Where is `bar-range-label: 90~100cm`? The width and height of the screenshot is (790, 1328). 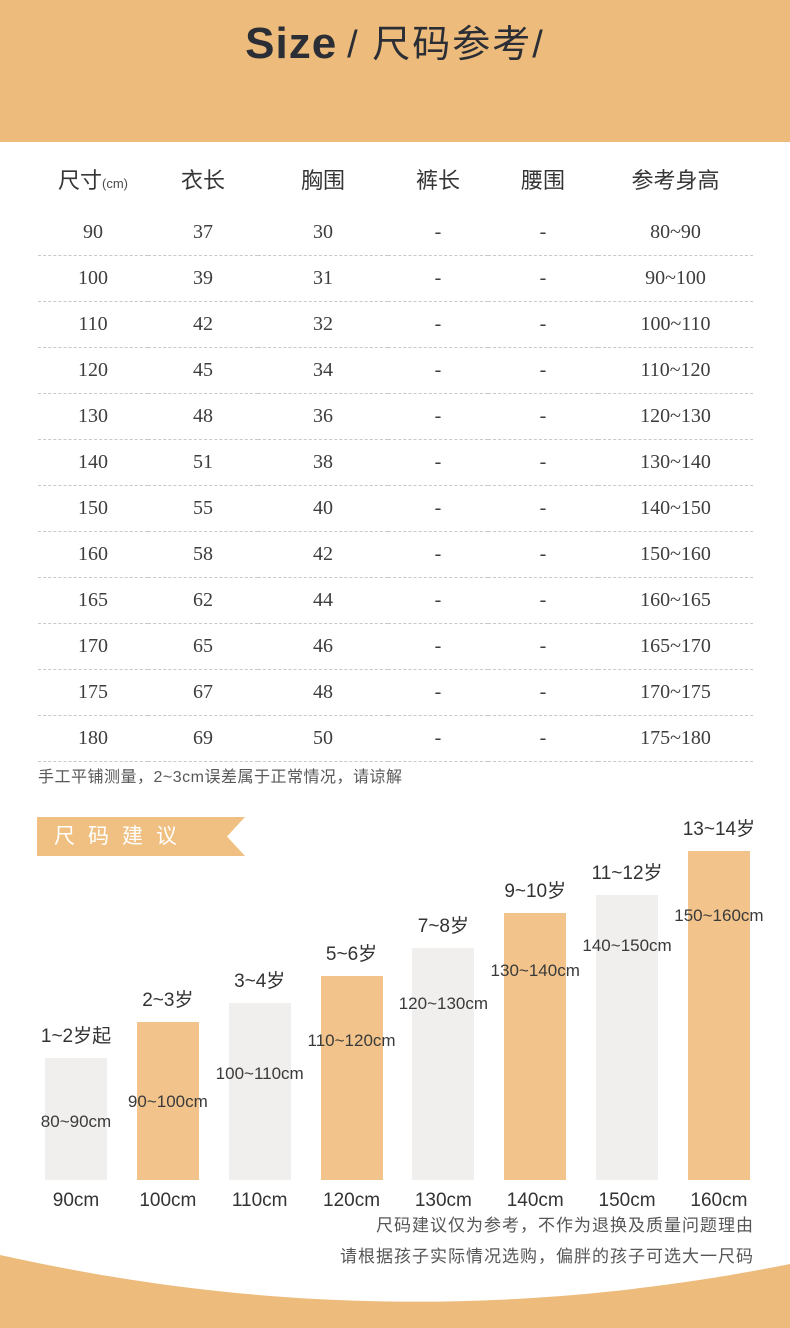 bar-range-label: 90~100cm is located at coordinates (167, 1101).